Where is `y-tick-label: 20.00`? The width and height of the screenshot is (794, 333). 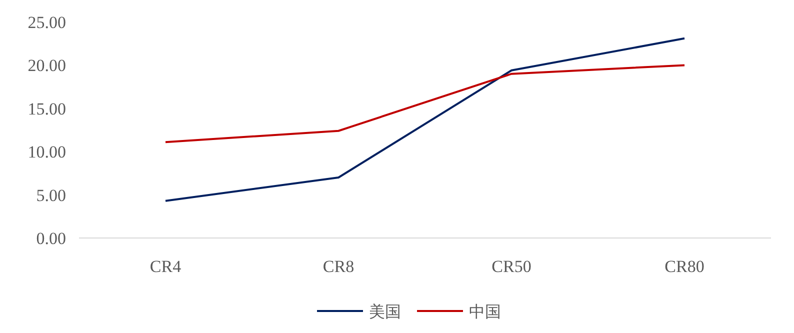
y-tick-label: 20.00 is located at coordinates (47, 66).